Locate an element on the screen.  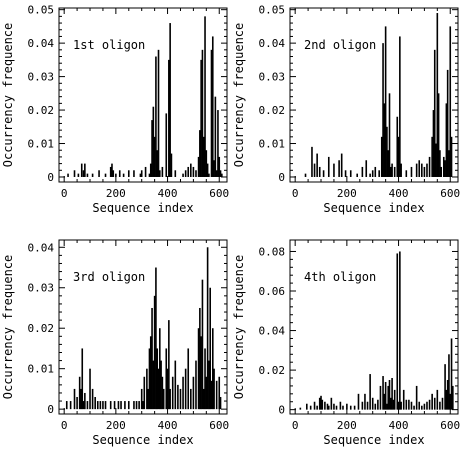
y-tick-label: 0.03 is located at coordinates (272, 77).